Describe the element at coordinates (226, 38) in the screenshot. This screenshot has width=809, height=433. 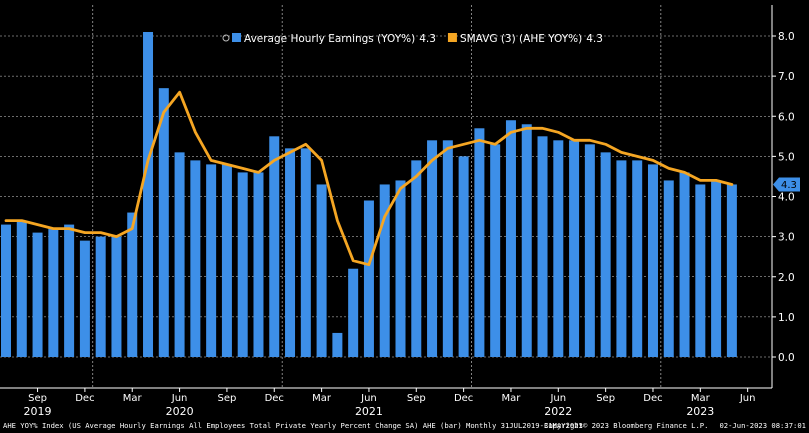
I see `legend-target-icon` at that location.